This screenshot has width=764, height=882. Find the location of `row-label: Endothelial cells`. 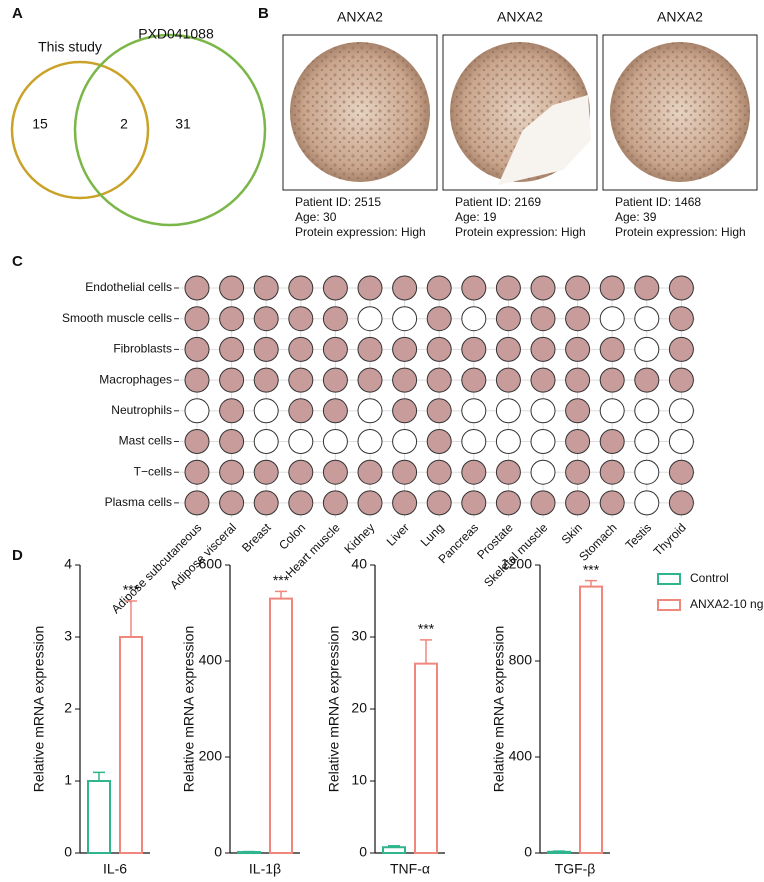

row-label: Endothelial cells is located at coordinates (128, 287).